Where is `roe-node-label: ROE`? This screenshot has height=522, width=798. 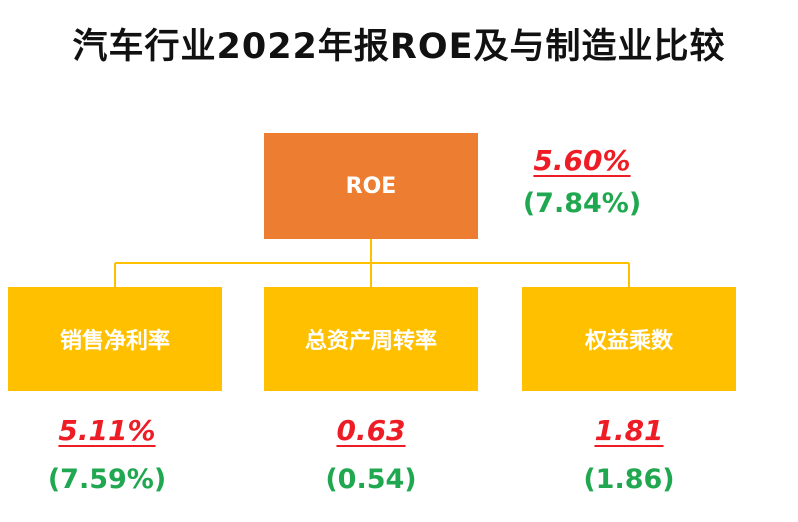
roe-node-label: ROE is located at coordinates (371, 186).